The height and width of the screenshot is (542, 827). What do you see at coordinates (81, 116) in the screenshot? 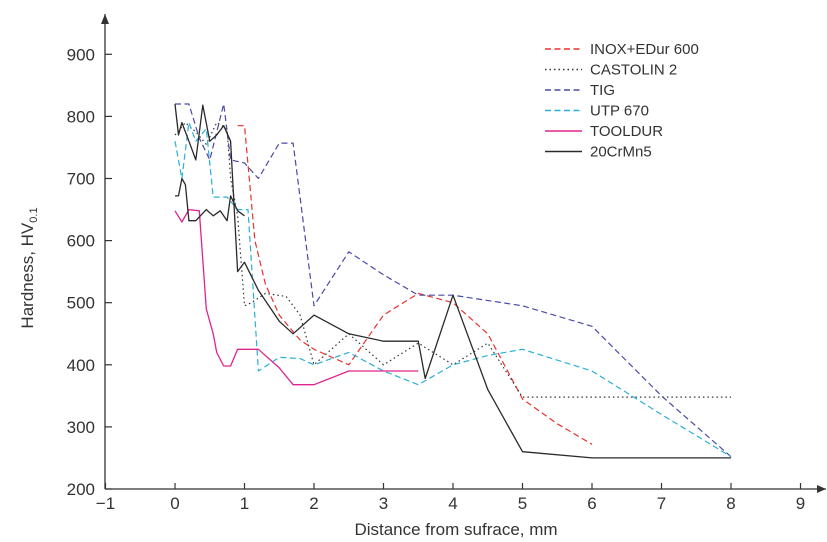
I see `y-tick-label: 800` at bounding box center [81, 116].